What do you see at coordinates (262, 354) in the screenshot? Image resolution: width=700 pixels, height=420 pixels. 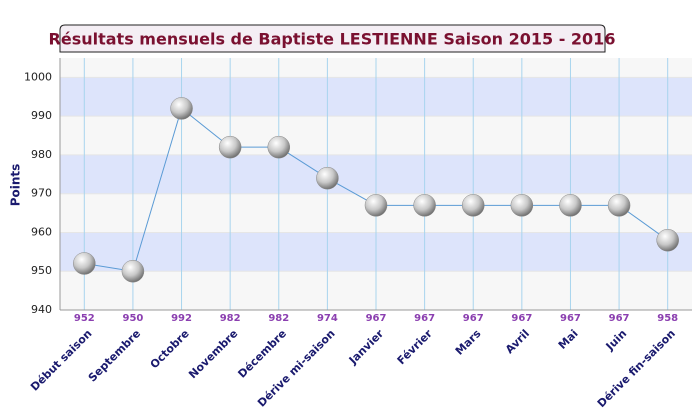 I see `x-tick-label: Décembre` at bounding box center [262, 354].